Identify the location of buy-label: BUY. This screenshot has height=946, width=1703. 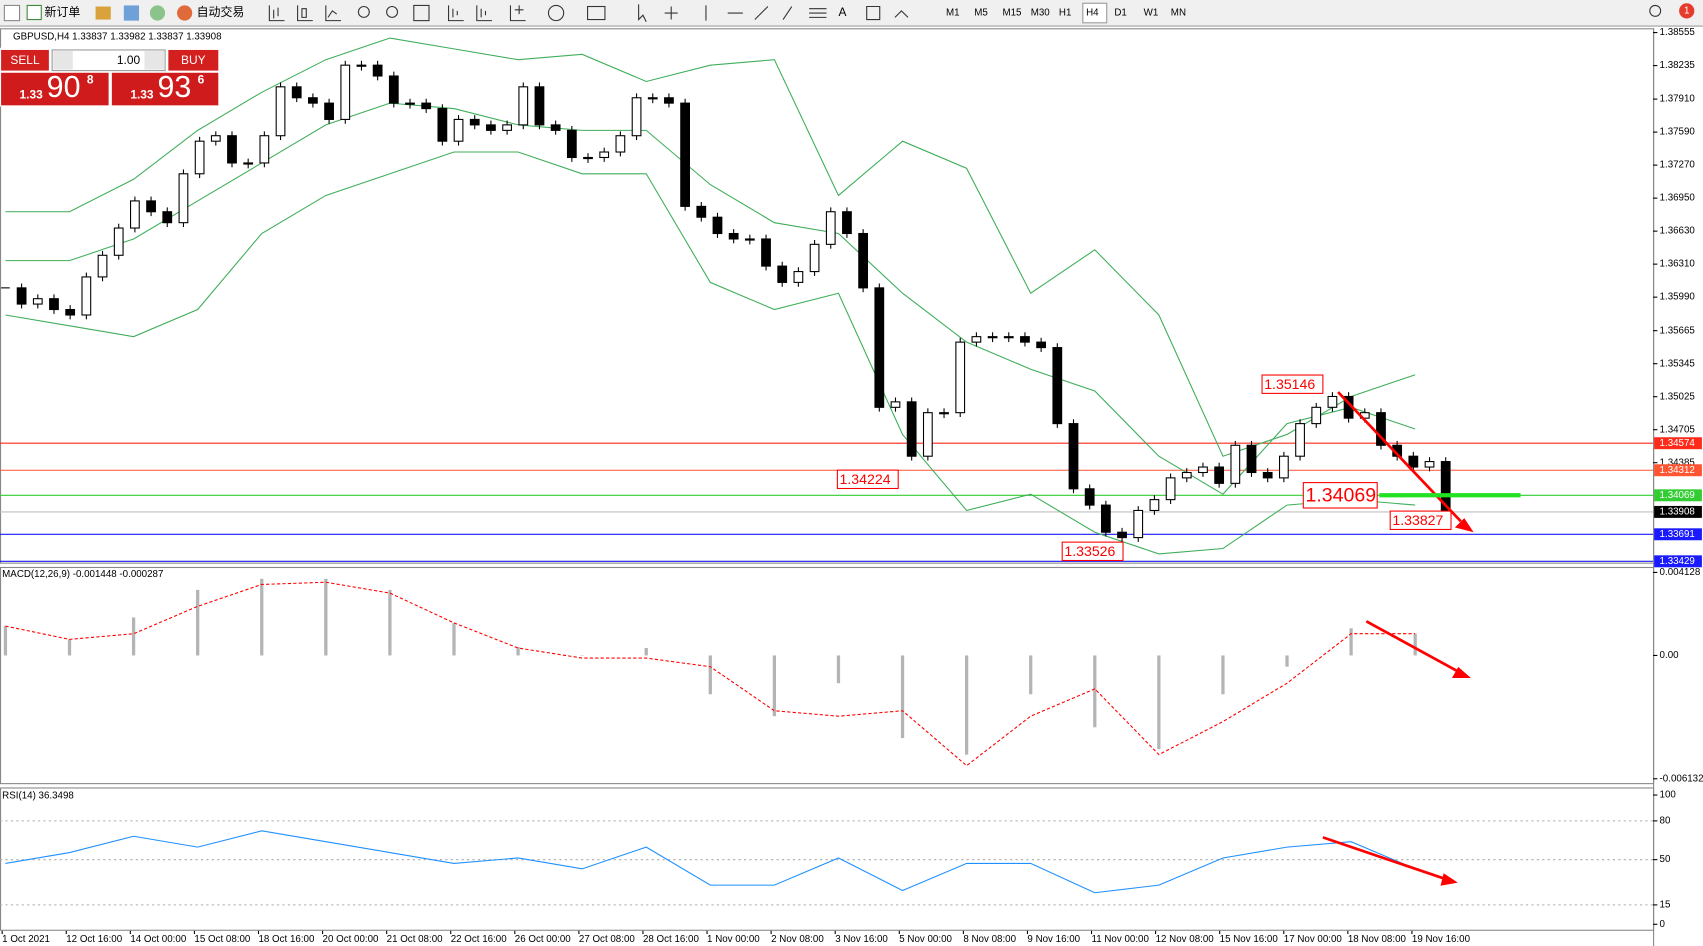
(193, 60).